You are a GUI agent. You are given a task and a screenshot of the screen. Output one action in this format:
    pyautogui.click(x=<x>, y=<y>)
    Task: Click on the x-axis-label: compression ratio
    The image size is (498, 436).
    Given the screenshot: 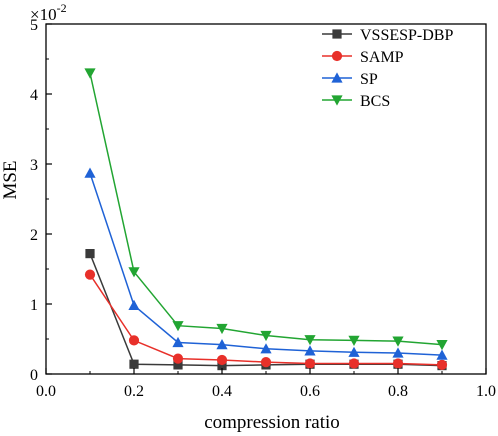 What is the action you would take?
    pyautogui.click(x=272, y=422)
    